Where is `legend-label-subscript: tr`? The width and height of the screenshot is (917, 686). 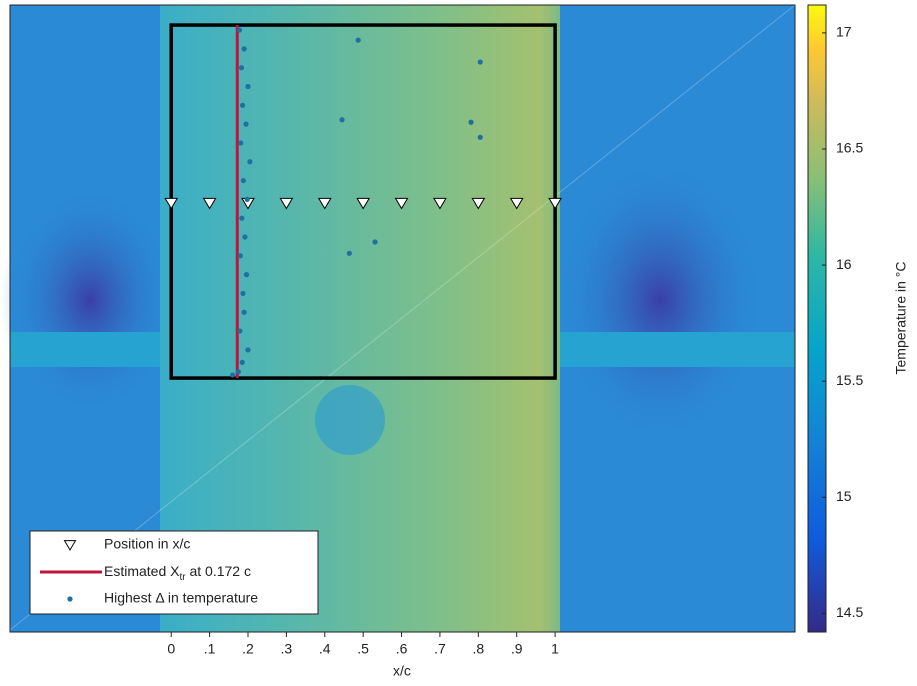 legend-label-subscript: tr is located at coordinates (182, 577).